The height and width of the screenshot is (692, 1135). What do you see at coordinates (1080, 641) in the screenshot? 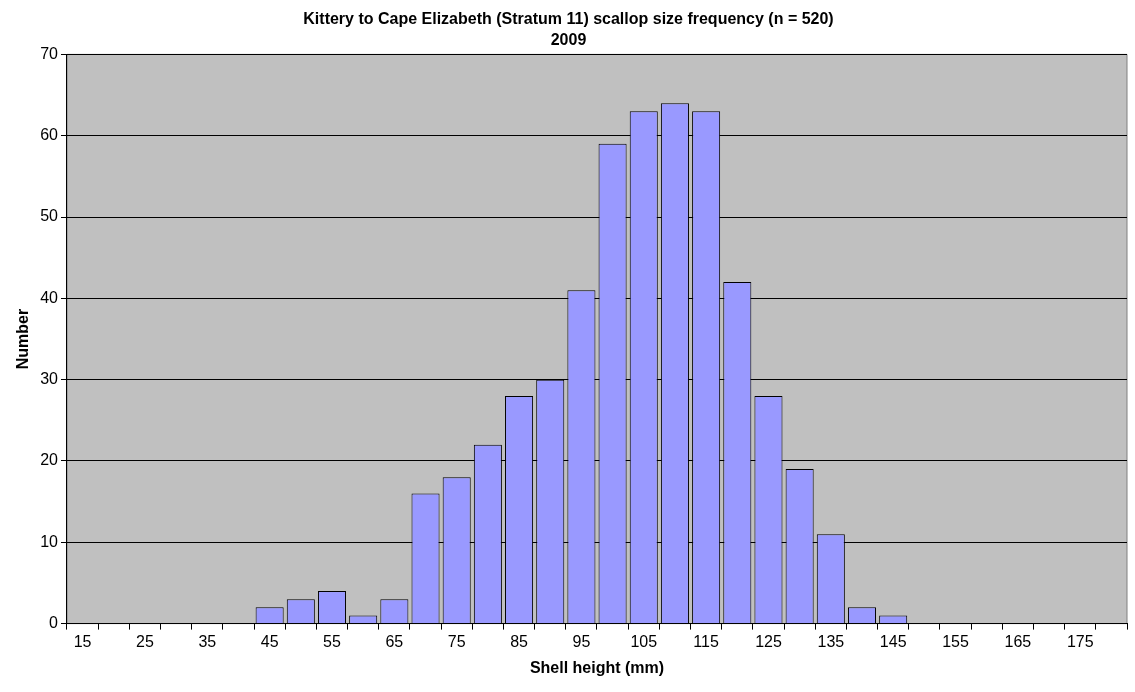
I see `x-tick-label: 175` at bounding box center [1080, 641].